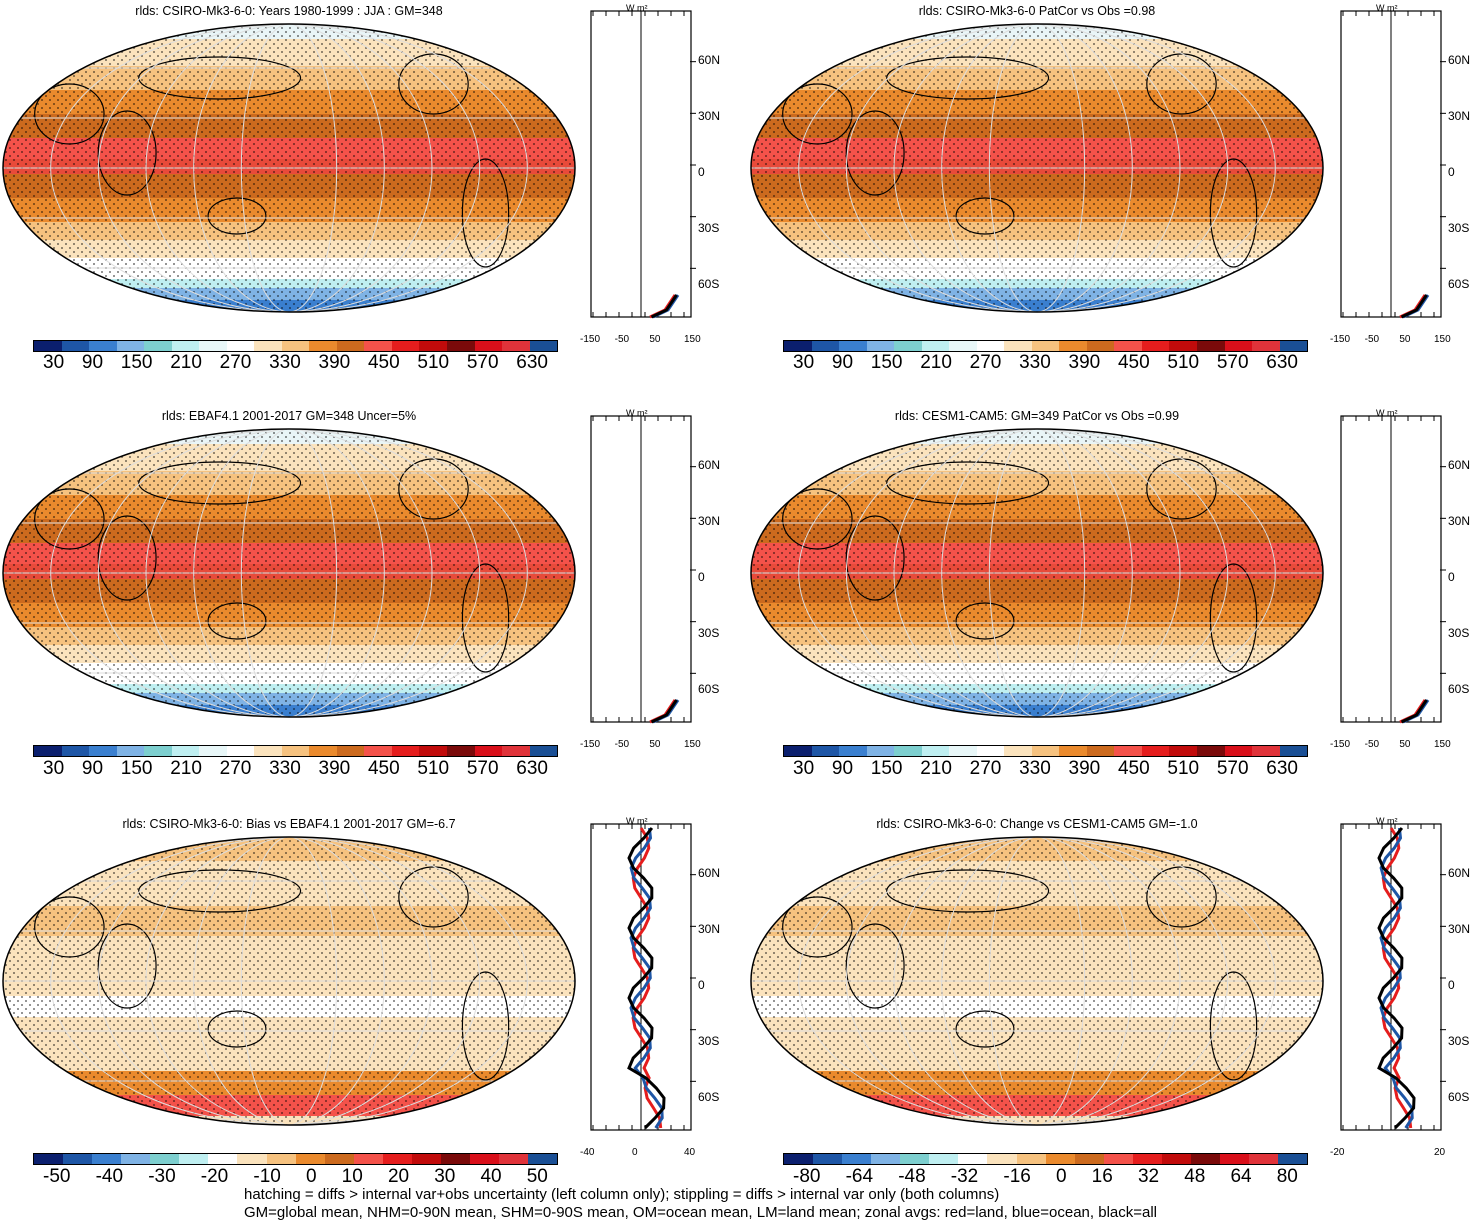 This screenshot has width=1483, height=1221. I want to click on zonal-x-tick: 150, so click(1442, 339).